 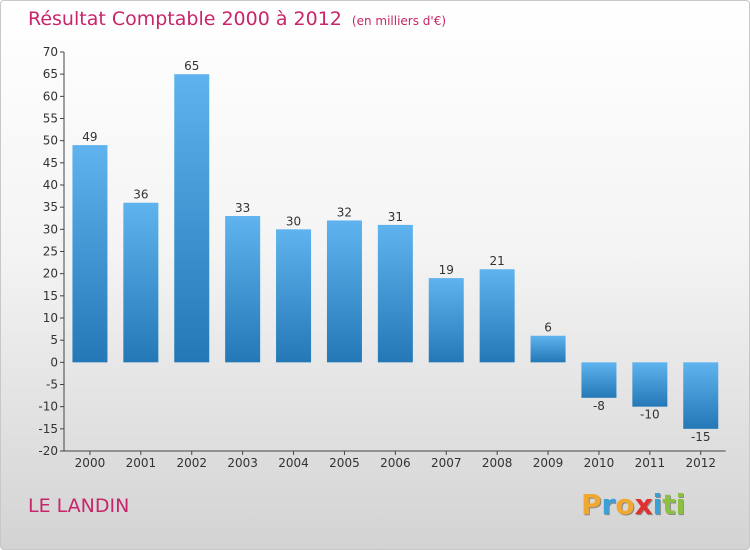 What do you see at coordinates (50, 52) in the screenshot?
I see `y-tick-label: 70` at bounding box center [50, 52].